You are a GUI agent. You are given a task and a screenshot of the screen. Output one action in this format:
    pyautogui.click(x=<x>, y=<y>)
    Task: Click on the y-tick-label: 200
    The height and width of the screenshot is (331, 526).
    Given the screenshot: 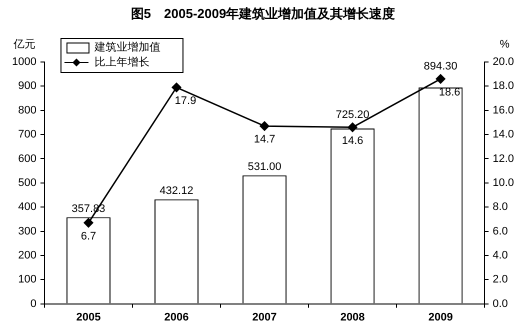 What is the action you would take?
    pyautogui.click(x=27, y=255)
    